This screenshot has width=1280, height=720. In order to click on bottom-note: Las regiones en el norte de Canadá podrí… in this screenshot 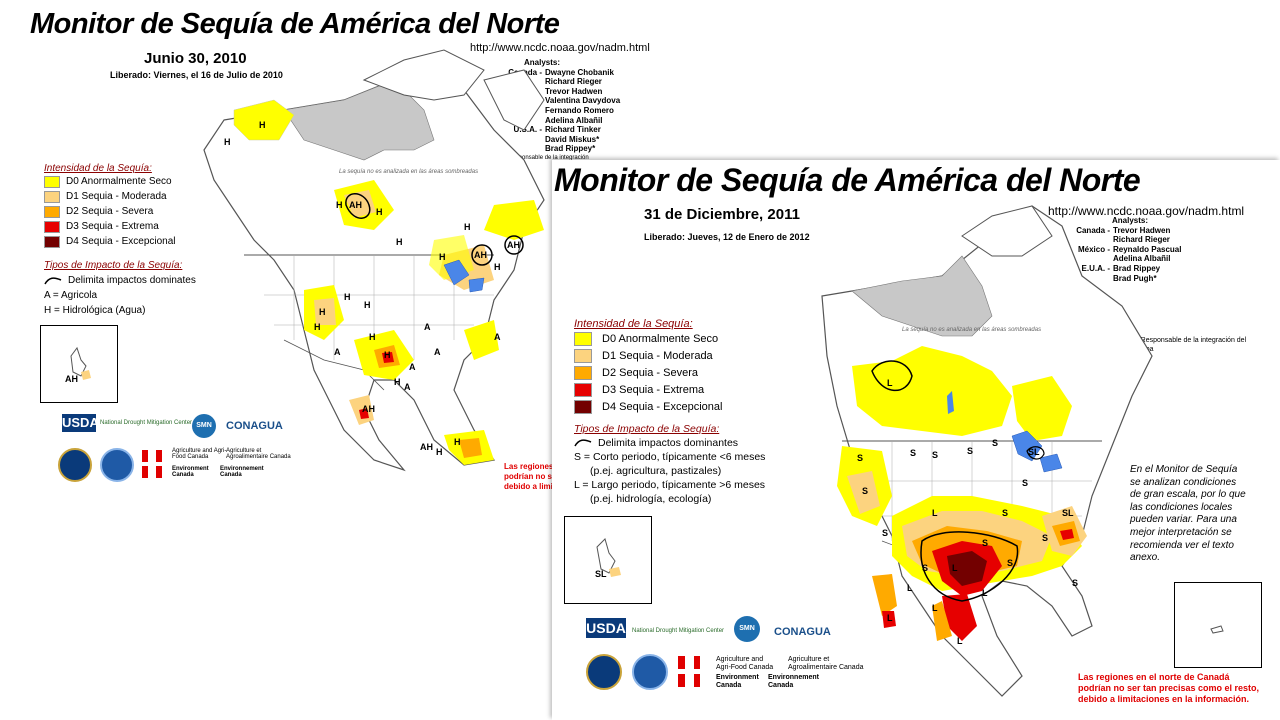, I will do `click(1168, 688)`.